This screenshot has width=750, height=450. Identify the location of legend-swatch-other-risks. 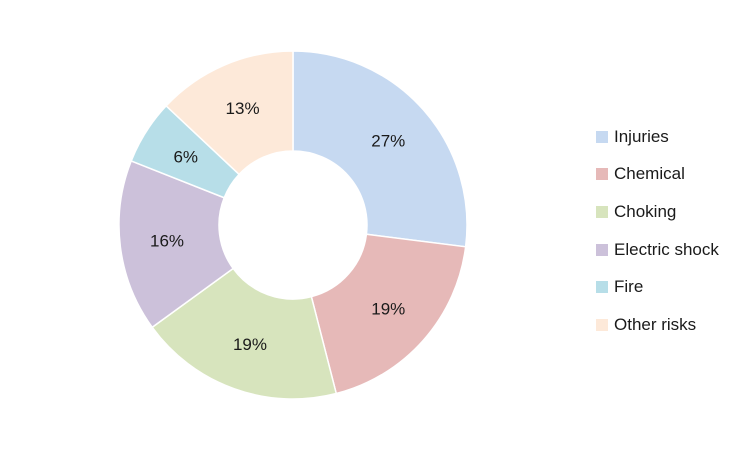
(602, 324).